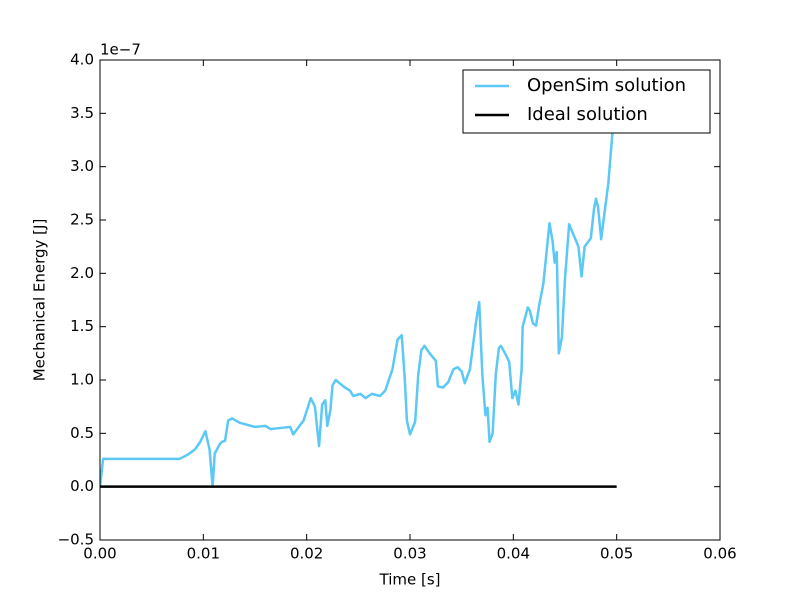  Describe the element at coordinates (76, 540) in the screenshot. I see `y-tick-label: −0.5` at that location.